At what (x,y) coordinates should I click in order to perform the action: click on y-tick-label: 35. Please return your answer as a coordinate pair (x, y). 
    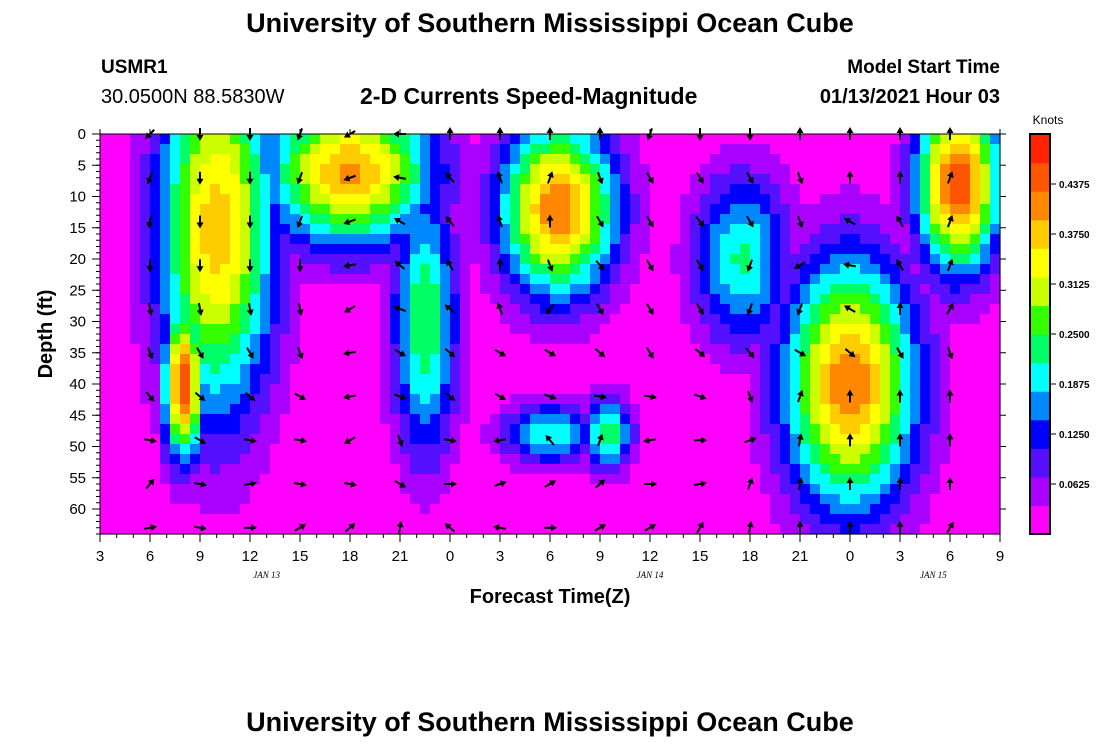
    Looking at the image, I should click on (77, 353).